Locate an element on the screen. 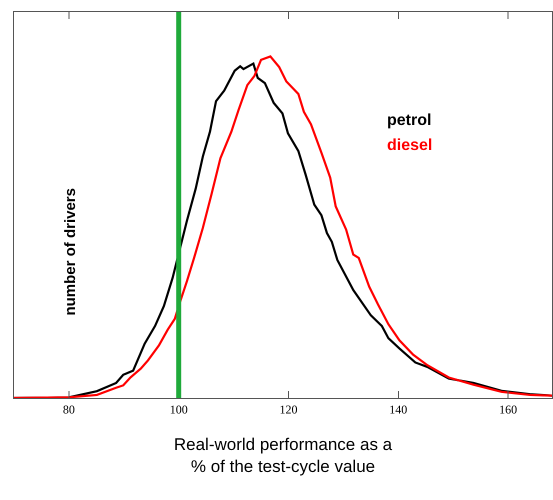 Image resolution: width=553 pixels, height=500 pixels. x-tick-label: 80 is located at coordinates (68, 409).